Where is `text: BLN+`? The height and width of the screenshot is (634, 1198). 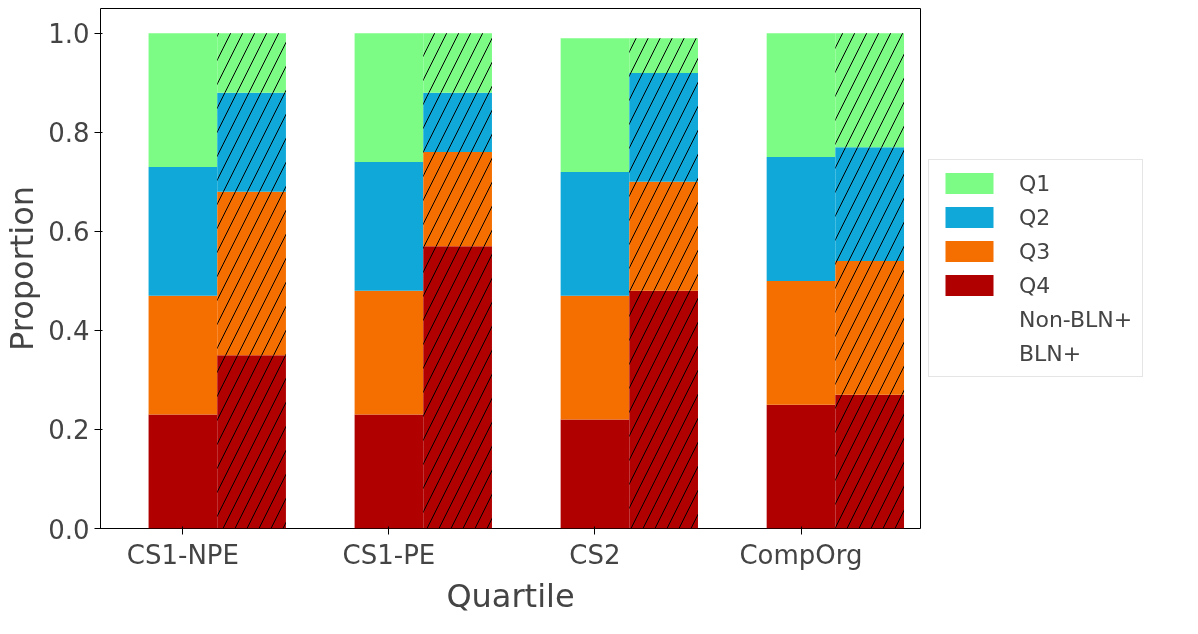 text: BLN+ is located at coordinates (1050, 353).